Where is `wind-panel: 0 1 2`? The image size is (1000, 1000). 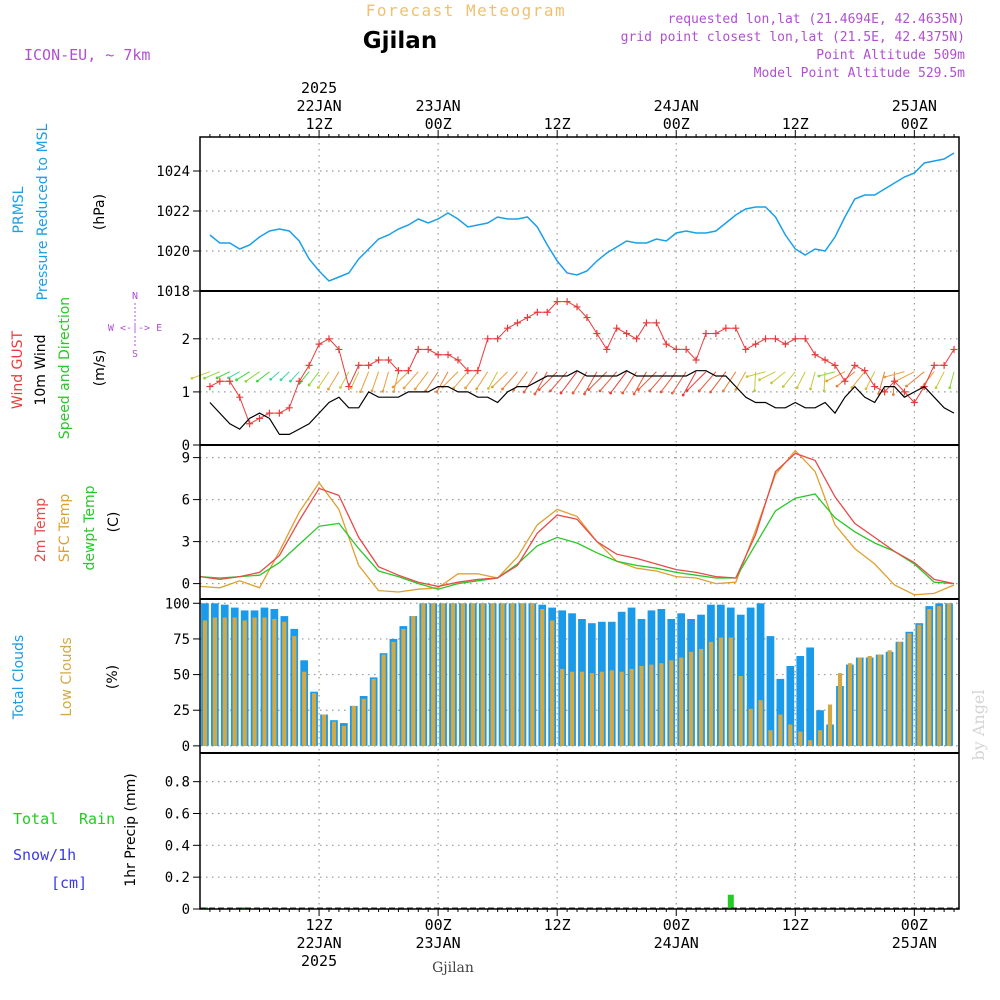 wind-panel: 0 1 2 is located at coordinates (570, 372).